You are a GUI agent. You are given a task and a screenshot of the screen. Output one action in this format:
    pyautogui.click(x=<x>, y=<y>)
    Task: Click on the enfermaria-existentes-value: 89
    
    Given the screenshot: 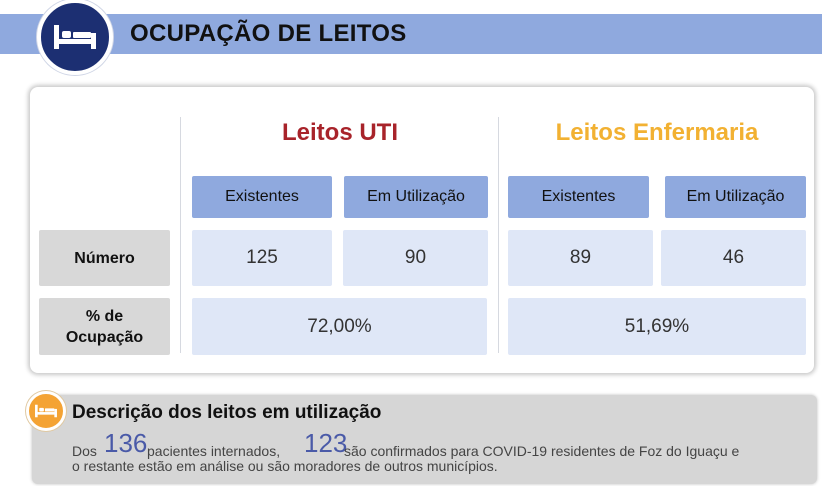 What is the action you would take?
    pyautogui.click(x=580, y=258)
    